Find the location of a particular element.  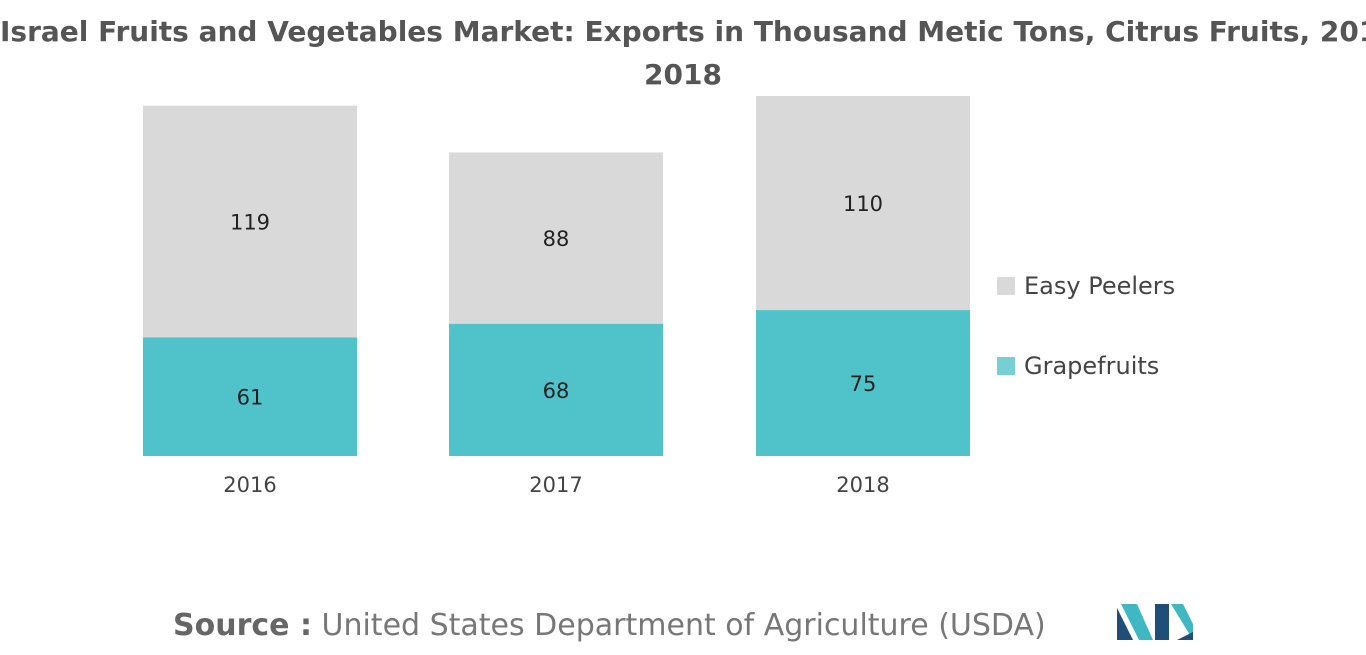

x-tick-label-2017: 2017 is located at coordinates (555, 485).